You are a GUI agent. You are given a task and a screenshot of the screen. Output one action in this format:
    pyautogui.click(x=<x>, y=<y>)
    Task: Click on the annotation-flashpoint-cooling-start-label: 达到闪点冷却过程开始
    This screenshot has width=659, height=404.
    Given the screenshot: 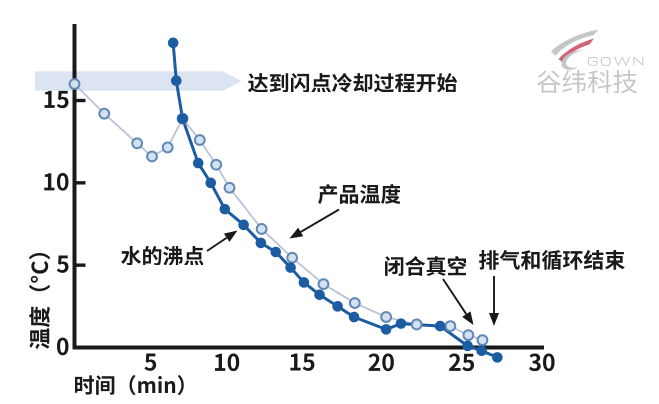 What is the action you would take?
    pyautogui.click(x=353, y=82)
    